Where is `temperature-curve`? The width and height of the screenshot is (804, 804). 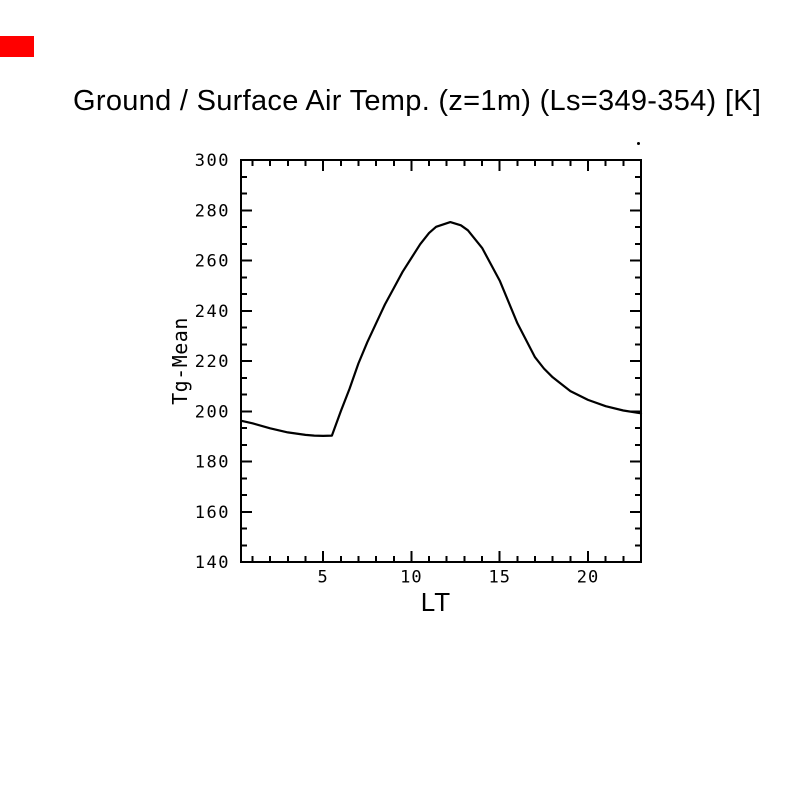
temperature-curve is located at coordinates (441, 329).